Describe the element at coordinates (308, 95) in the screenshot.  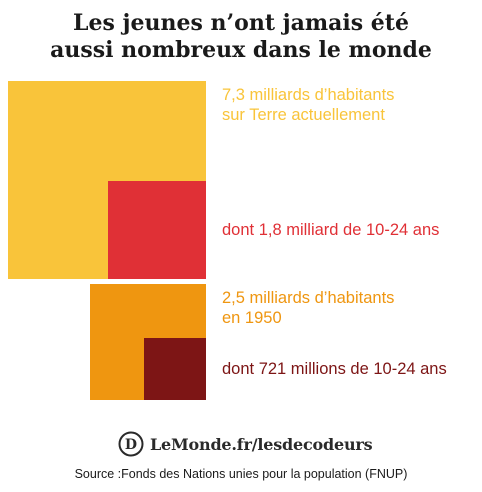
I see `label-world-population-today-line-1: 7,3 milliards d’habitants` at that location.